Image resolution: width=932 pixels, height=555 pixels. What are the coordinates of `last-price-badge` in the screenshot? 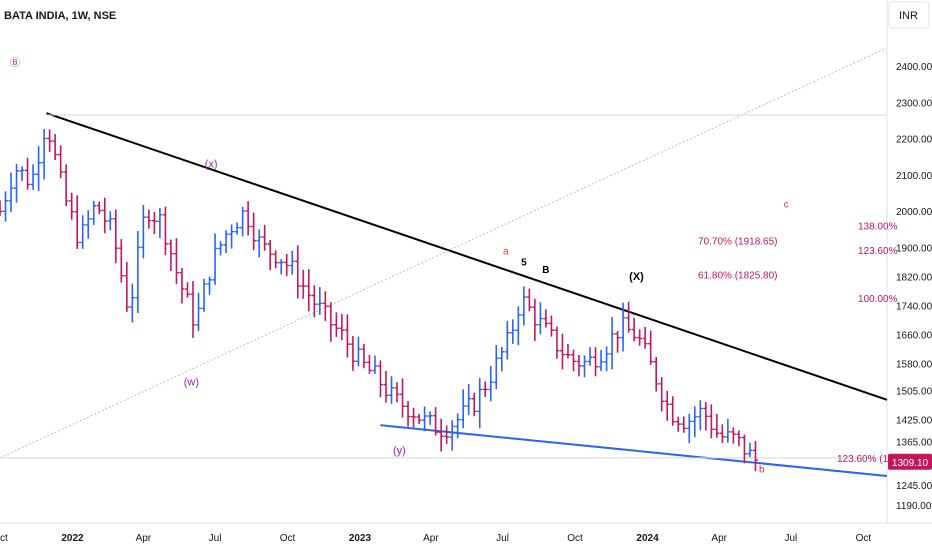 It's located at (910, 461).